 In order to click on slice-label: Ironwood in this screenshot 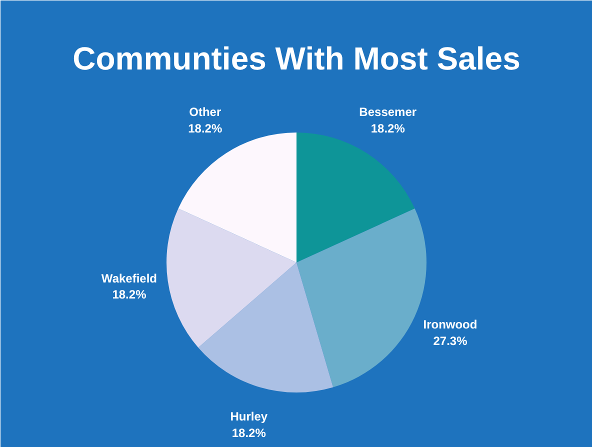, I will do `click(450, 325)`.